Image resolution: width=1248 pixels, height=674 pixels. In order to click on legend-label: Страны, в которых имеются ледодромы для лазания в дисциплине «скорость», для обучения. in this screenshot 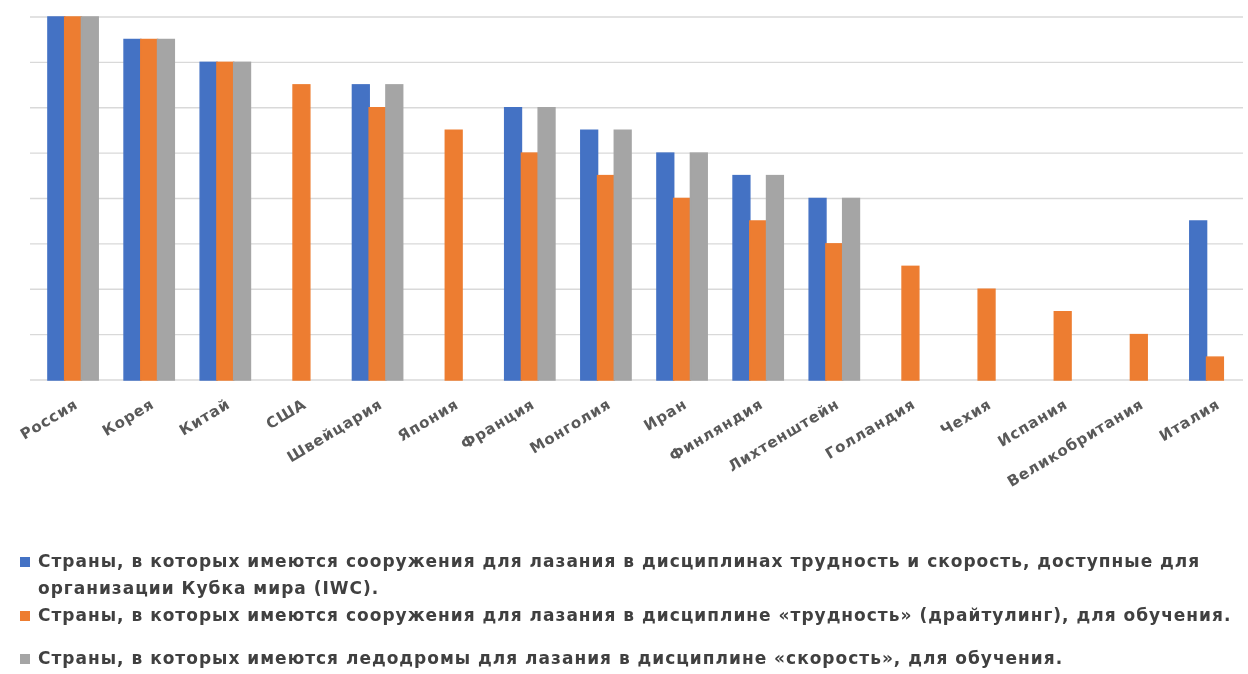, I will do `click(551, 658)`.